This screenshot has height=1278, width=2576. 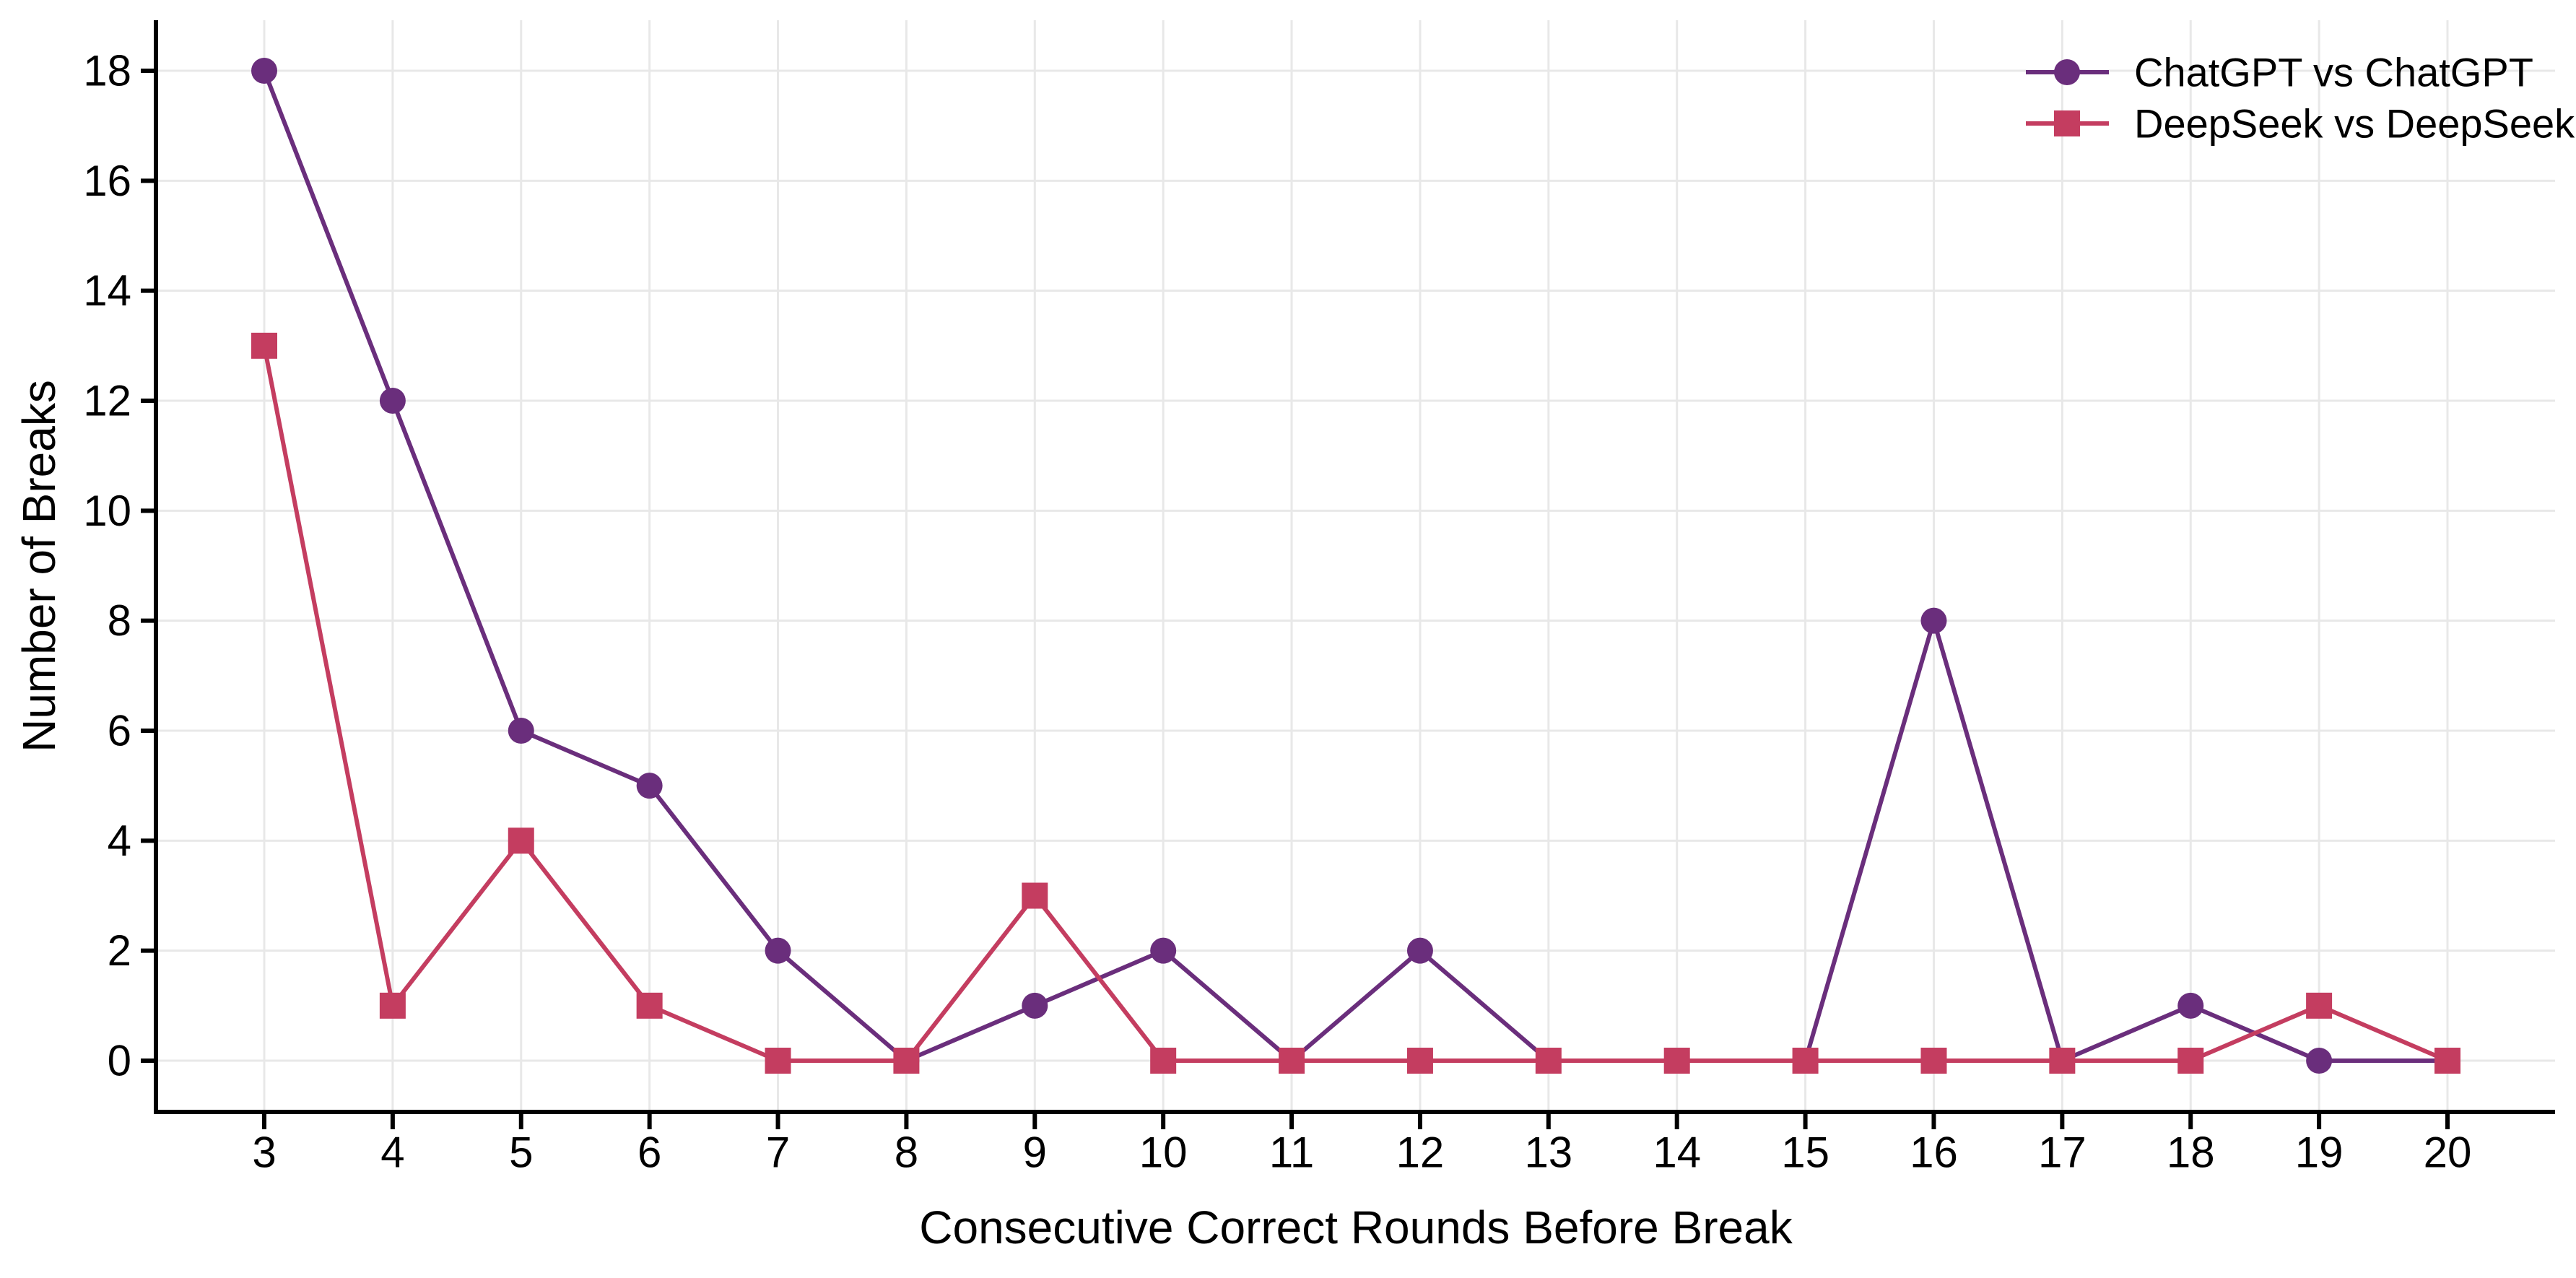 What do you see at coordinates (1035, 1153) in the screenshot?
I see `x-tick-label: 9` at bounding box center [1035, 1153].